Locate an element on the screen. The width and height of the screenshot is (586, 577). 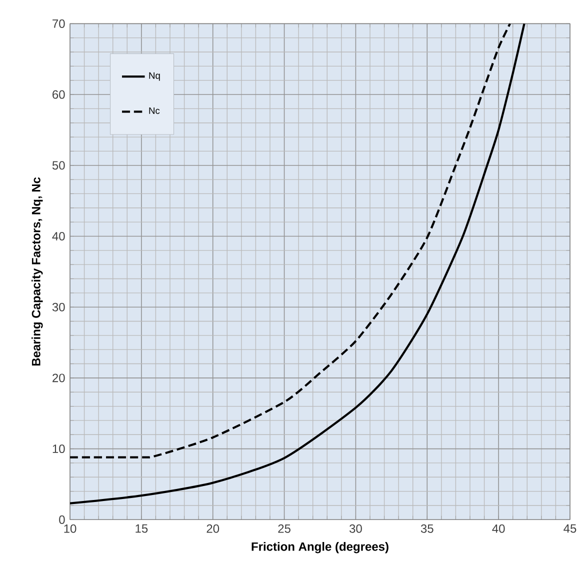
y-axis-title: Bearing Capacity Factors, Nq, Nc is located at coordinates (37, 271).